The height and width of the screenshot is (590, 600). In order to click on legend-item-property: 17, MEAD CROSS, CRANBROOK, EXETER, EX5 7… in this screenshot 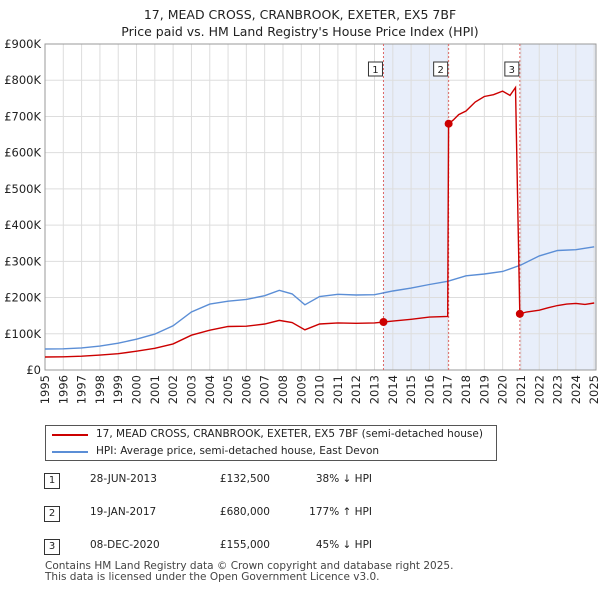, I will do `click(271, 434)`.